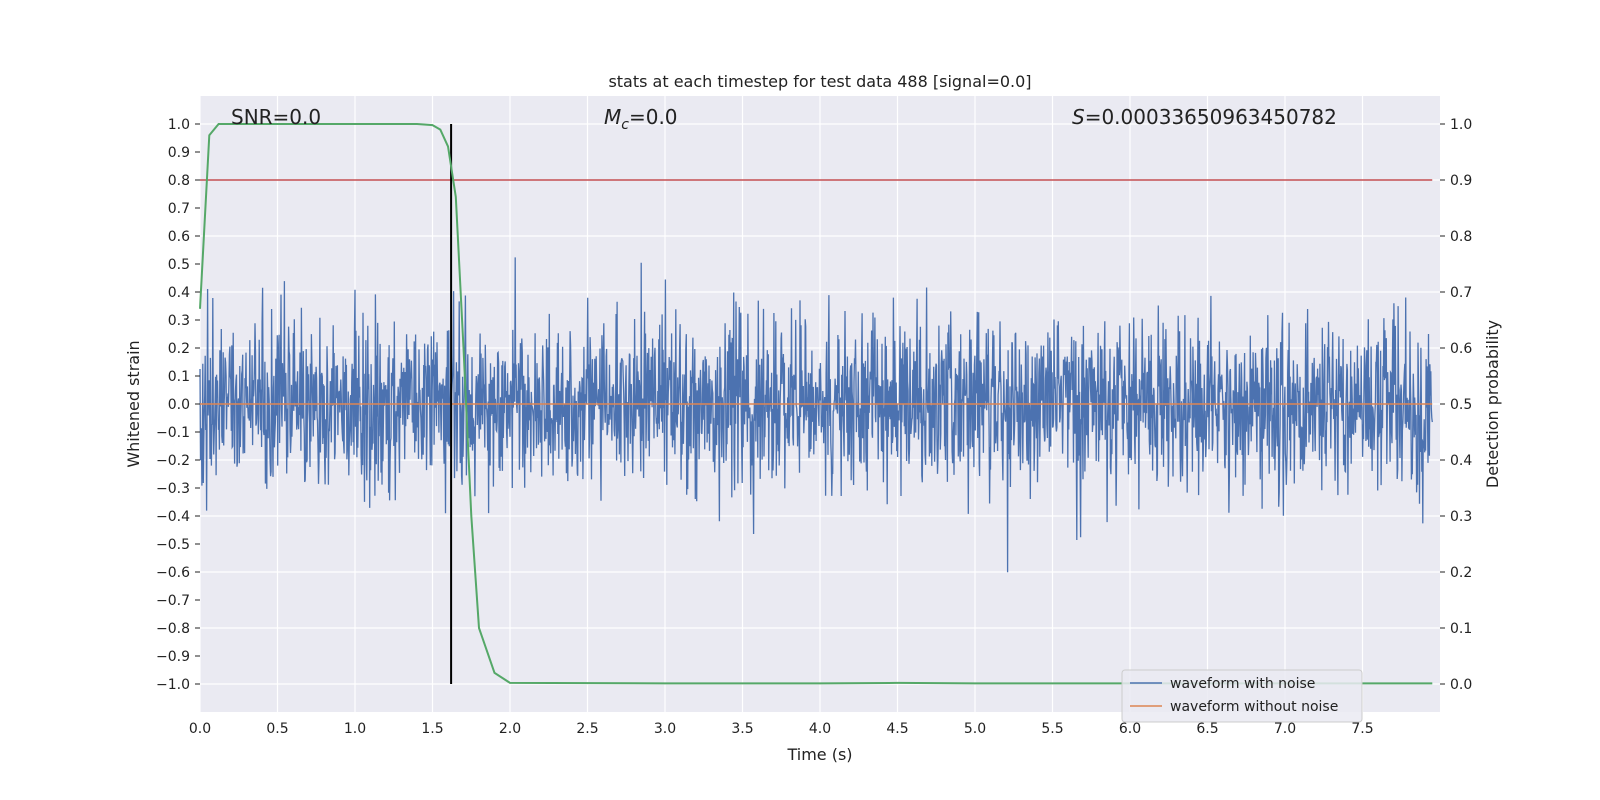 This screenshot has height=800, width=1600. I want to click on chirp-mass-annotation: Mc=0.0, so click(641, 119).